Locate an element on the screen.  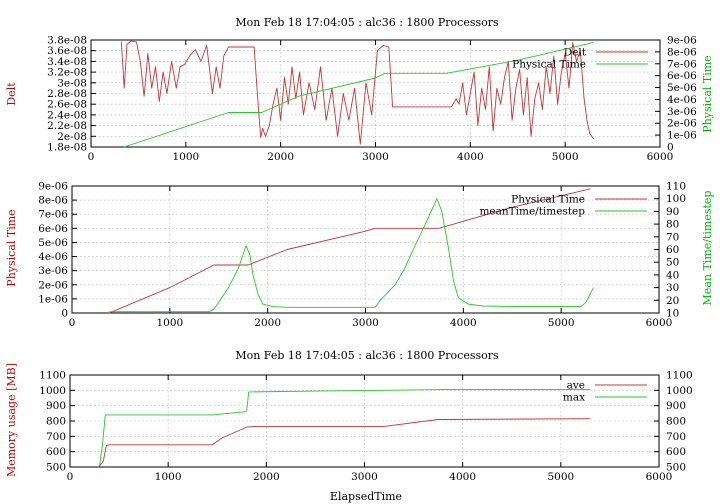
panel-1-ytick-label: 2.2e-08 is located at coordinates (67, 126).